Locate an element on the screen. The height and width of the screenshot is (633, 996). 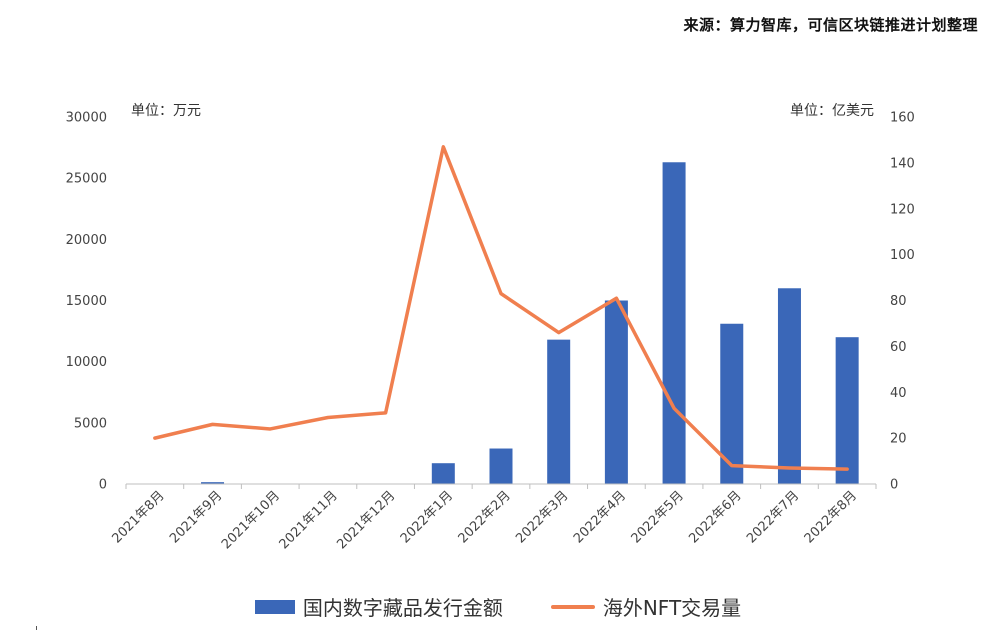
right-axis-tick-label: 60 is located at coordinates (898, 347).